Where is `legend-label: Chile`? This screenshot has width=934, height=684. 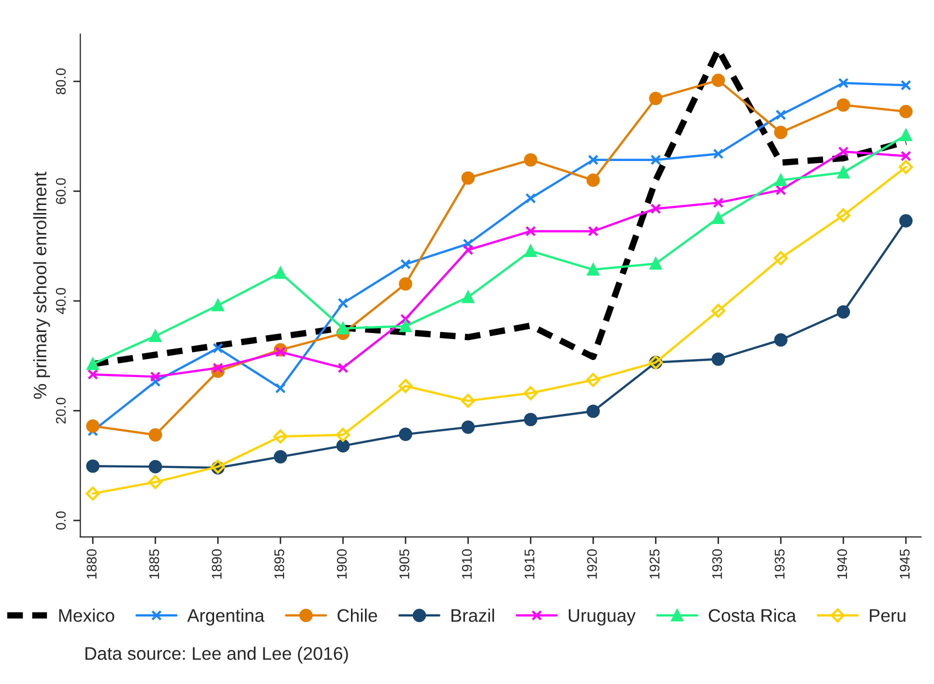
legend-label: Chile is located at coordinates (358, 615).